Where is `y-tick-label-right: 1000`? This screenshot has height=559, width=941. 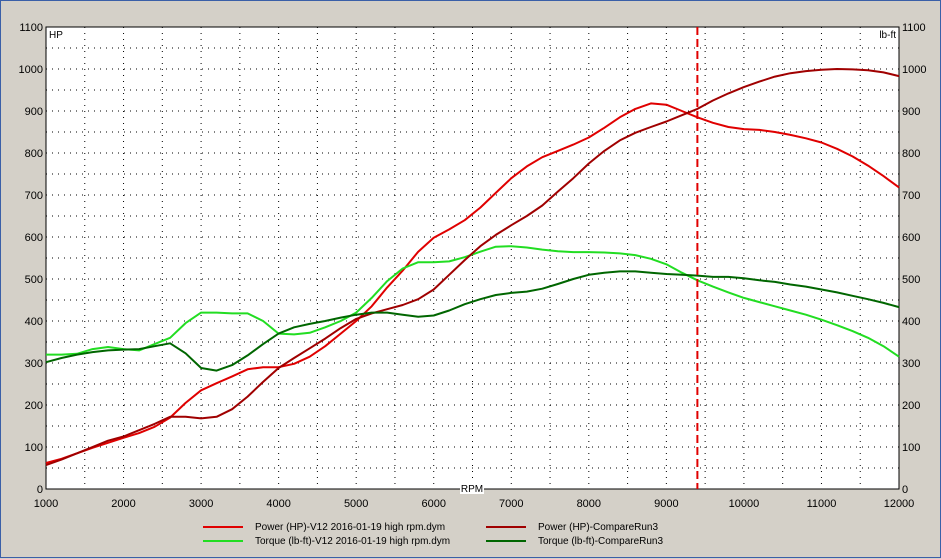 y-tick-label-right: 1000 is located at coordinates (914, 70).